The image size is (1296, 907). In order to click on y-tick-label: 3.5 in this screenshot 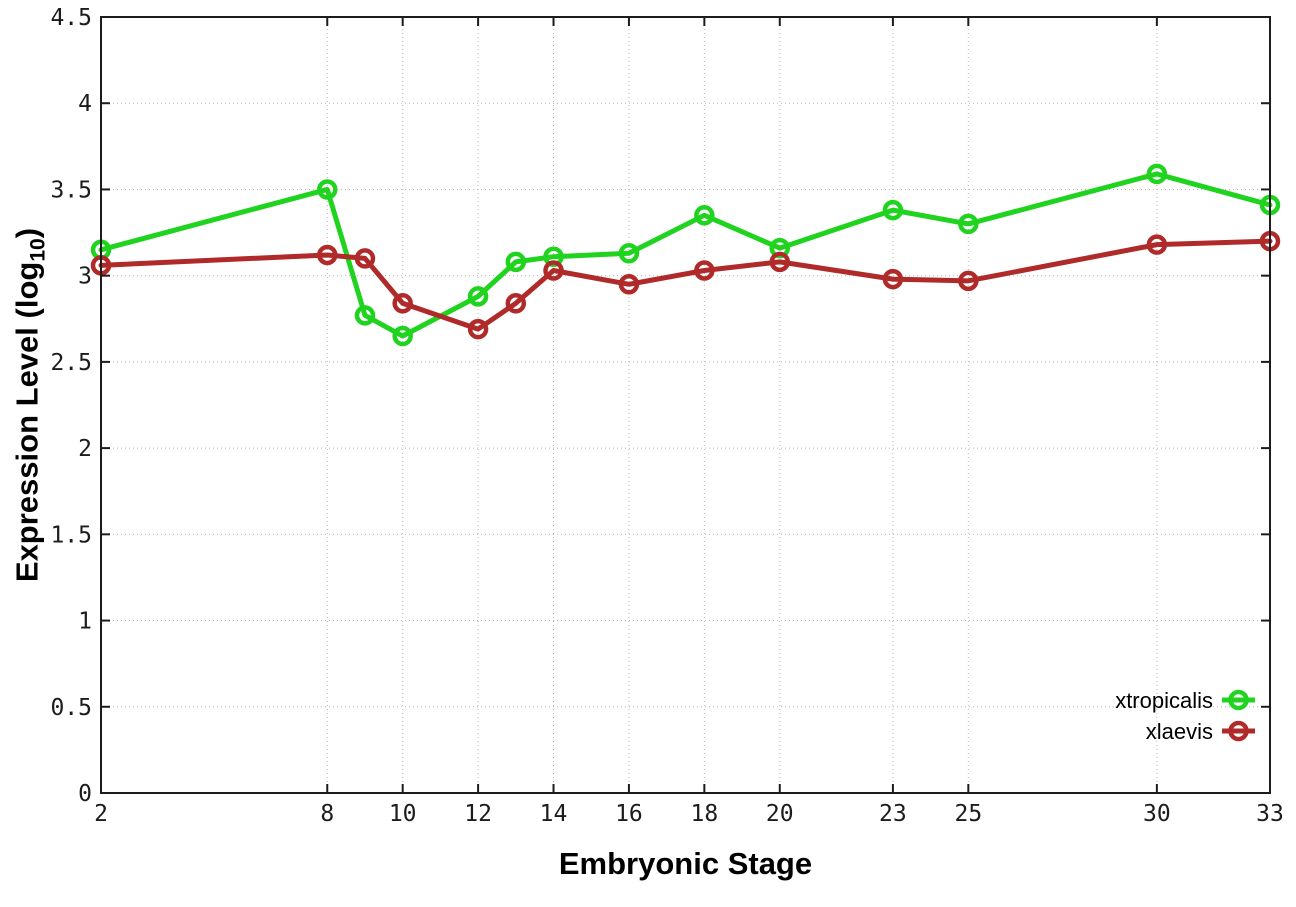, I will do `click(71, 190)`.